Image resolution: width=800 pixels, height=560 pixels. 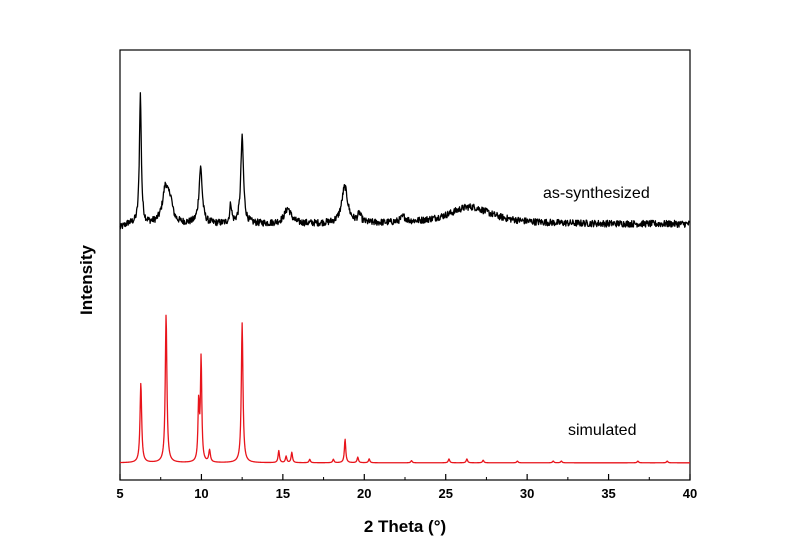 What do you see at coordinates (602, 430) in the screenshot?
I see `series-label-simulated: simulated` at bounding box center [602, 430].